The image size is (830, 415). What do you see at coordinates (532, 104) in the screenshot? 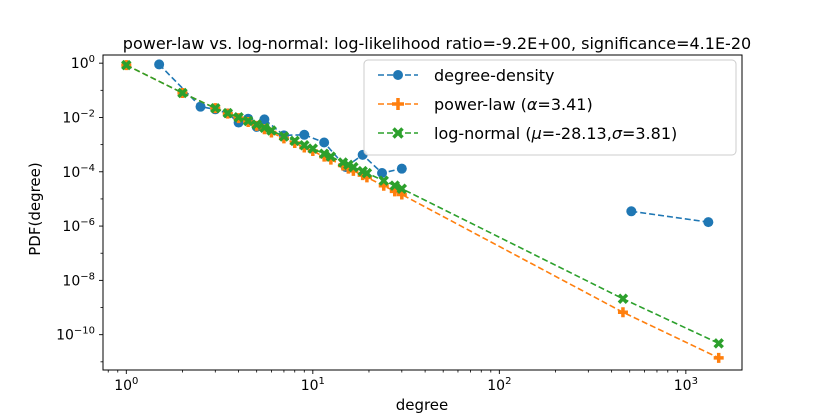
I see `legend-alpha-symbol: α` at bounding box center [532, 104].